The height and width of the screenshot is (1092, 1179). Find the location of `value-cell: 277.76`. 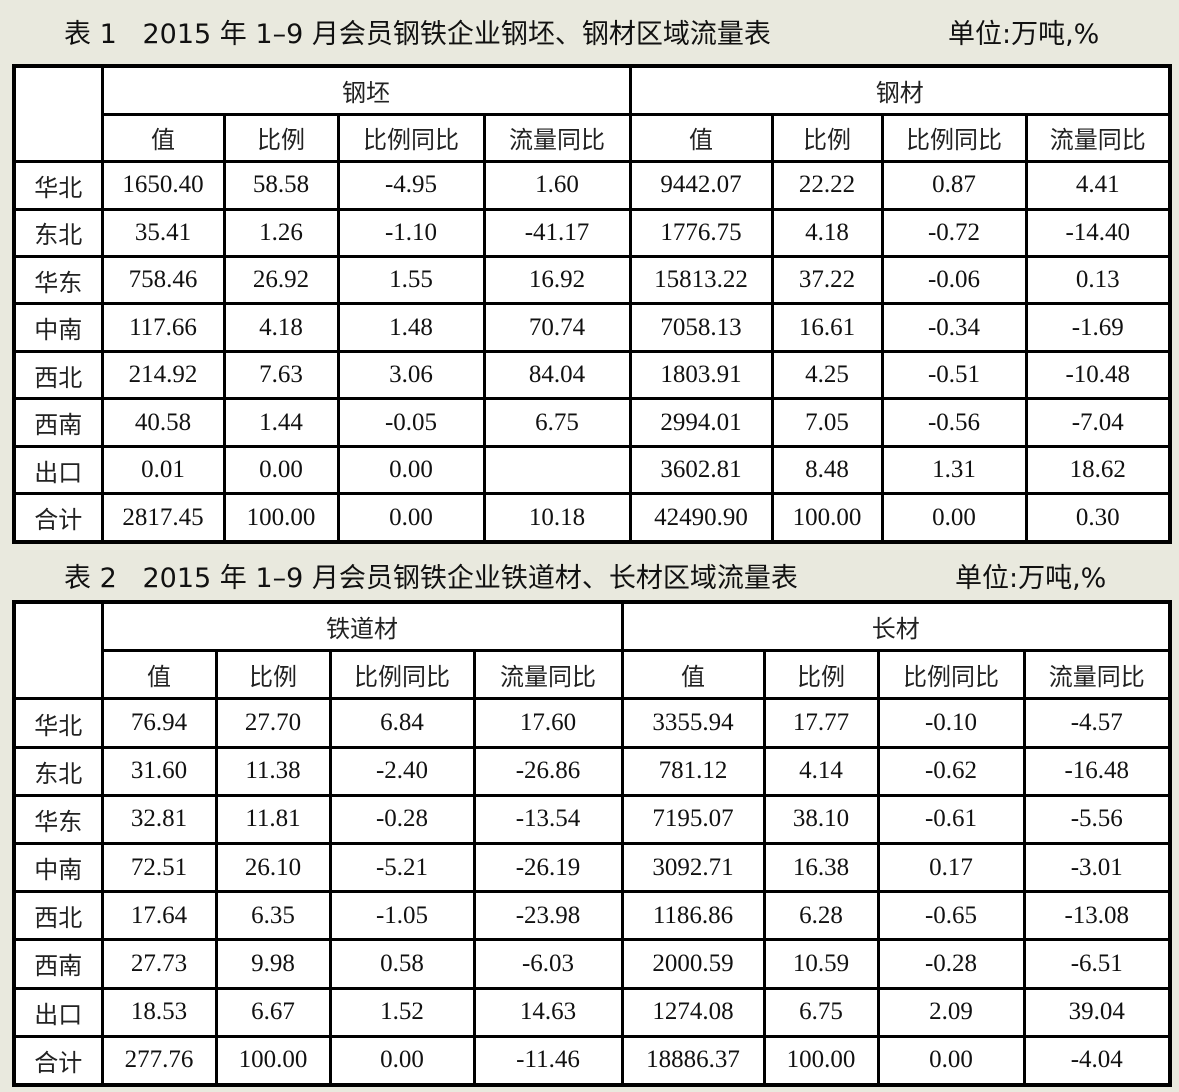

value-cell: 277.76 is located at coordinates (159, 1060).